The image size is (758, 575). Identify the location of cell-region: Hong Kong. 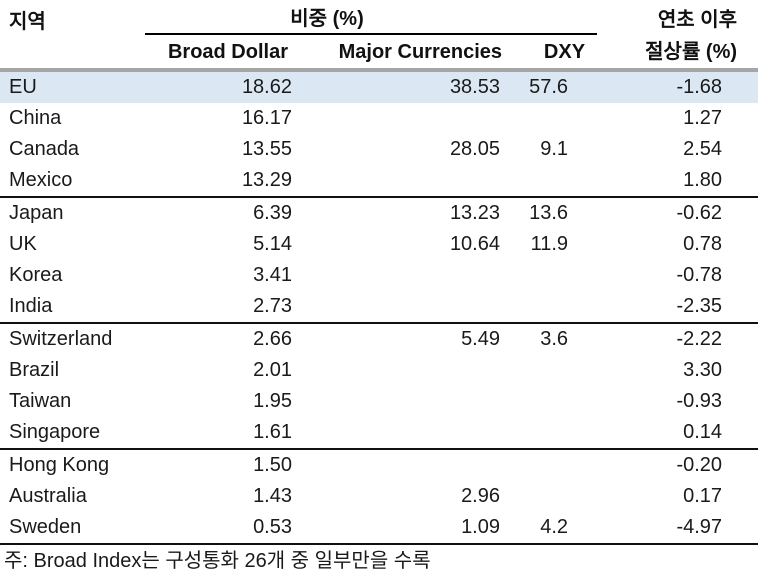
(72, 464).